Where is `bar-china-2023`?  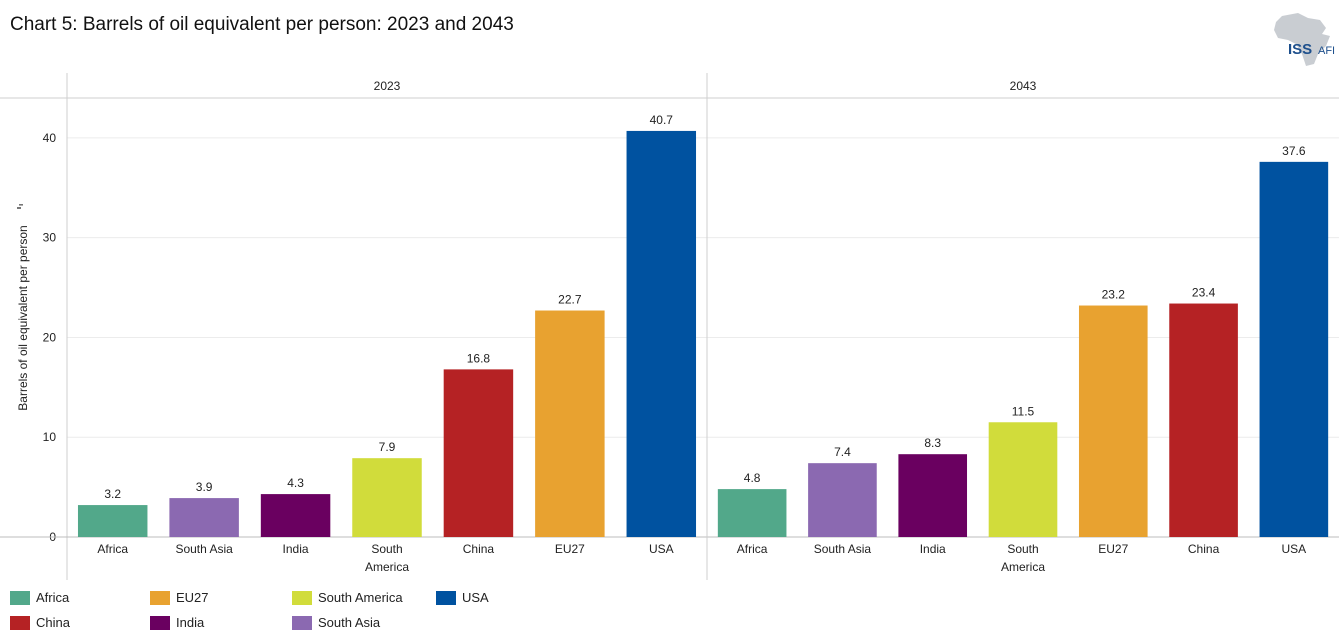
bar-china-2023 is located at coordinates (478, 453).